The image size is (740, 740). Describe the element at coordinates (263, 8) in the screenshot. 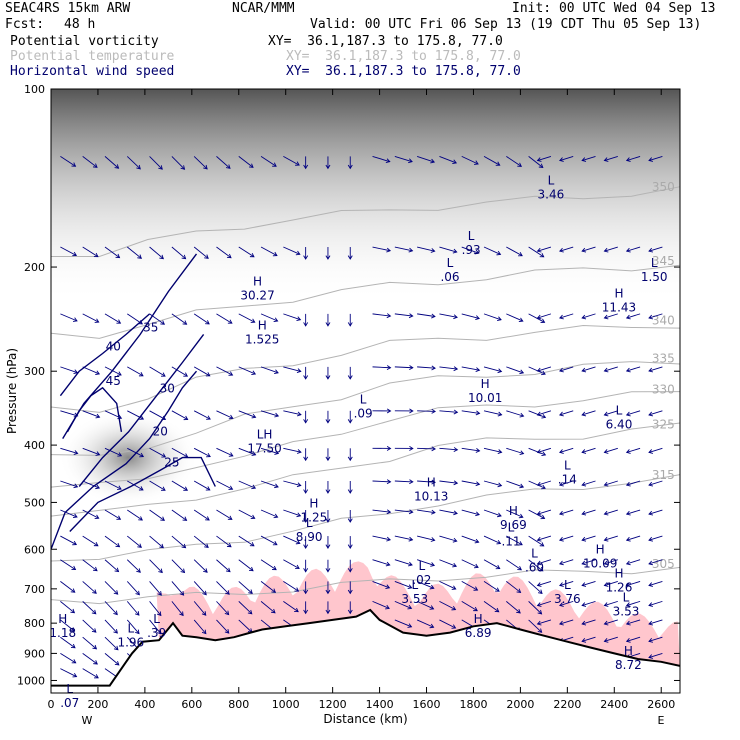

I see `org-title: NCAR/MMM` at that location.